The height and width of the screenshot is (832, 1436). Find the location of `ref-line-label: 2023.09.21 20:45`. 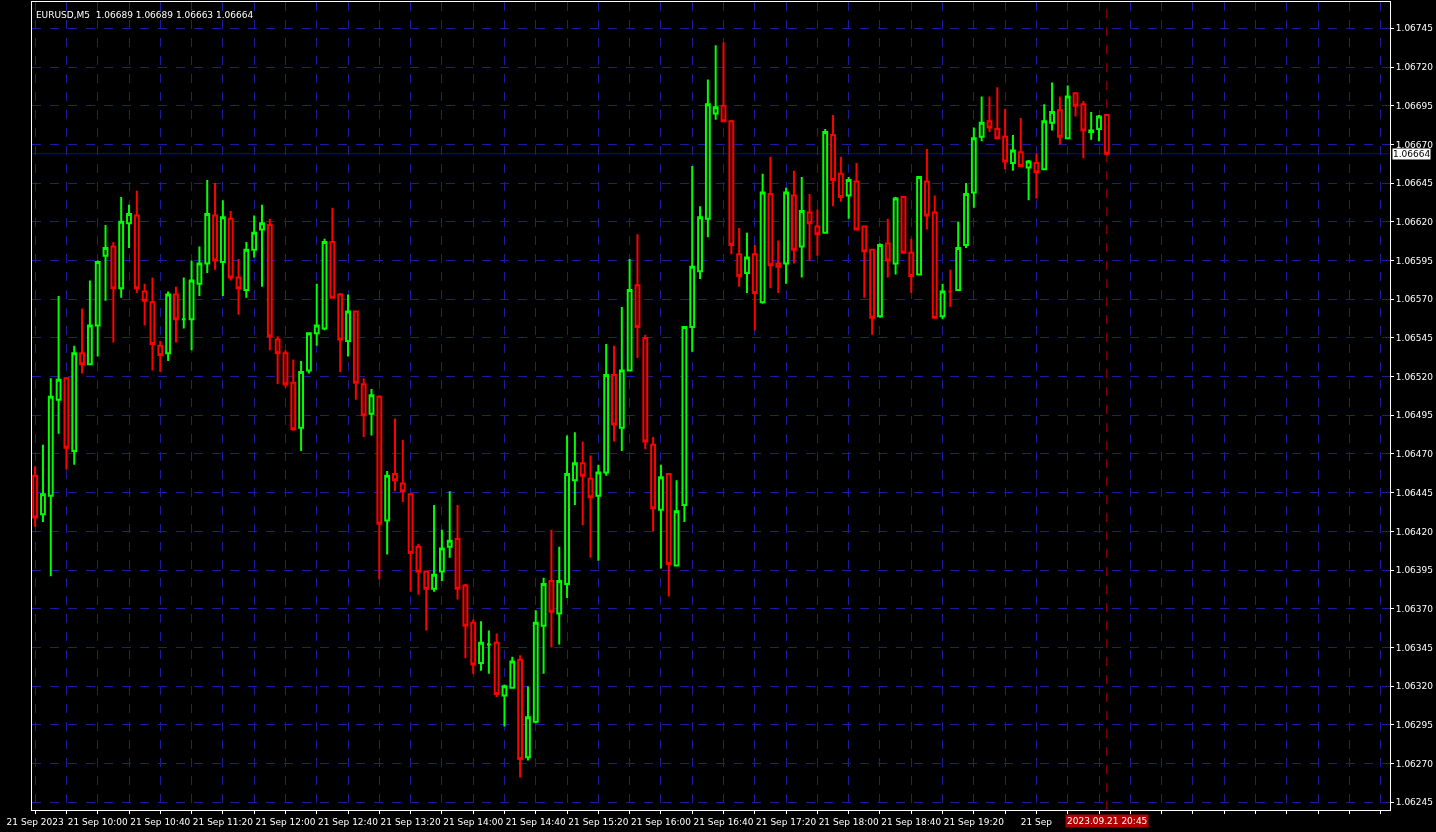

ref-line-label: 2023.09.21 20:45 is located at coordinates (1107, 821).